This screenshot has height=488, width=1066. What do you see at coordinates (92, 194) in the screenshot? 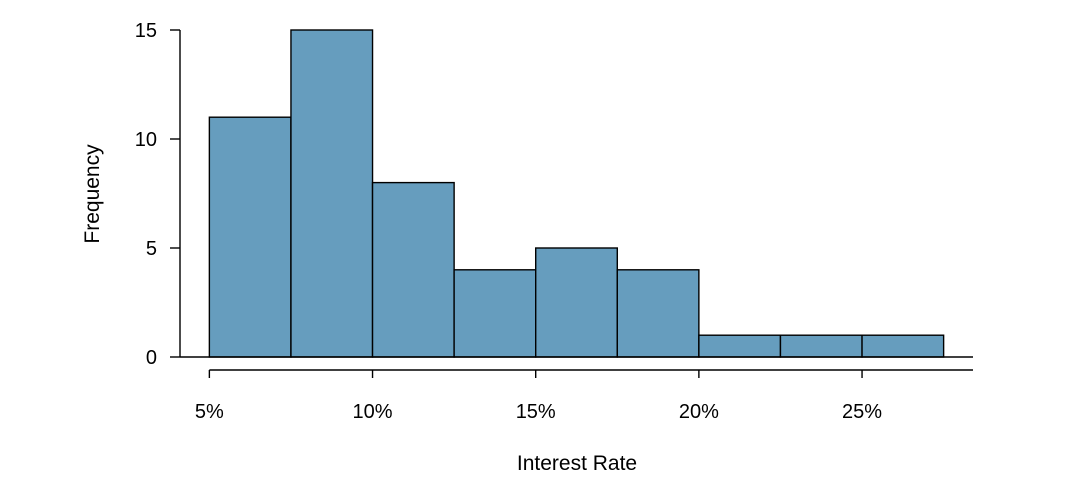
I see `y-axis-title: Frequency` at bounding box center [92, 194].